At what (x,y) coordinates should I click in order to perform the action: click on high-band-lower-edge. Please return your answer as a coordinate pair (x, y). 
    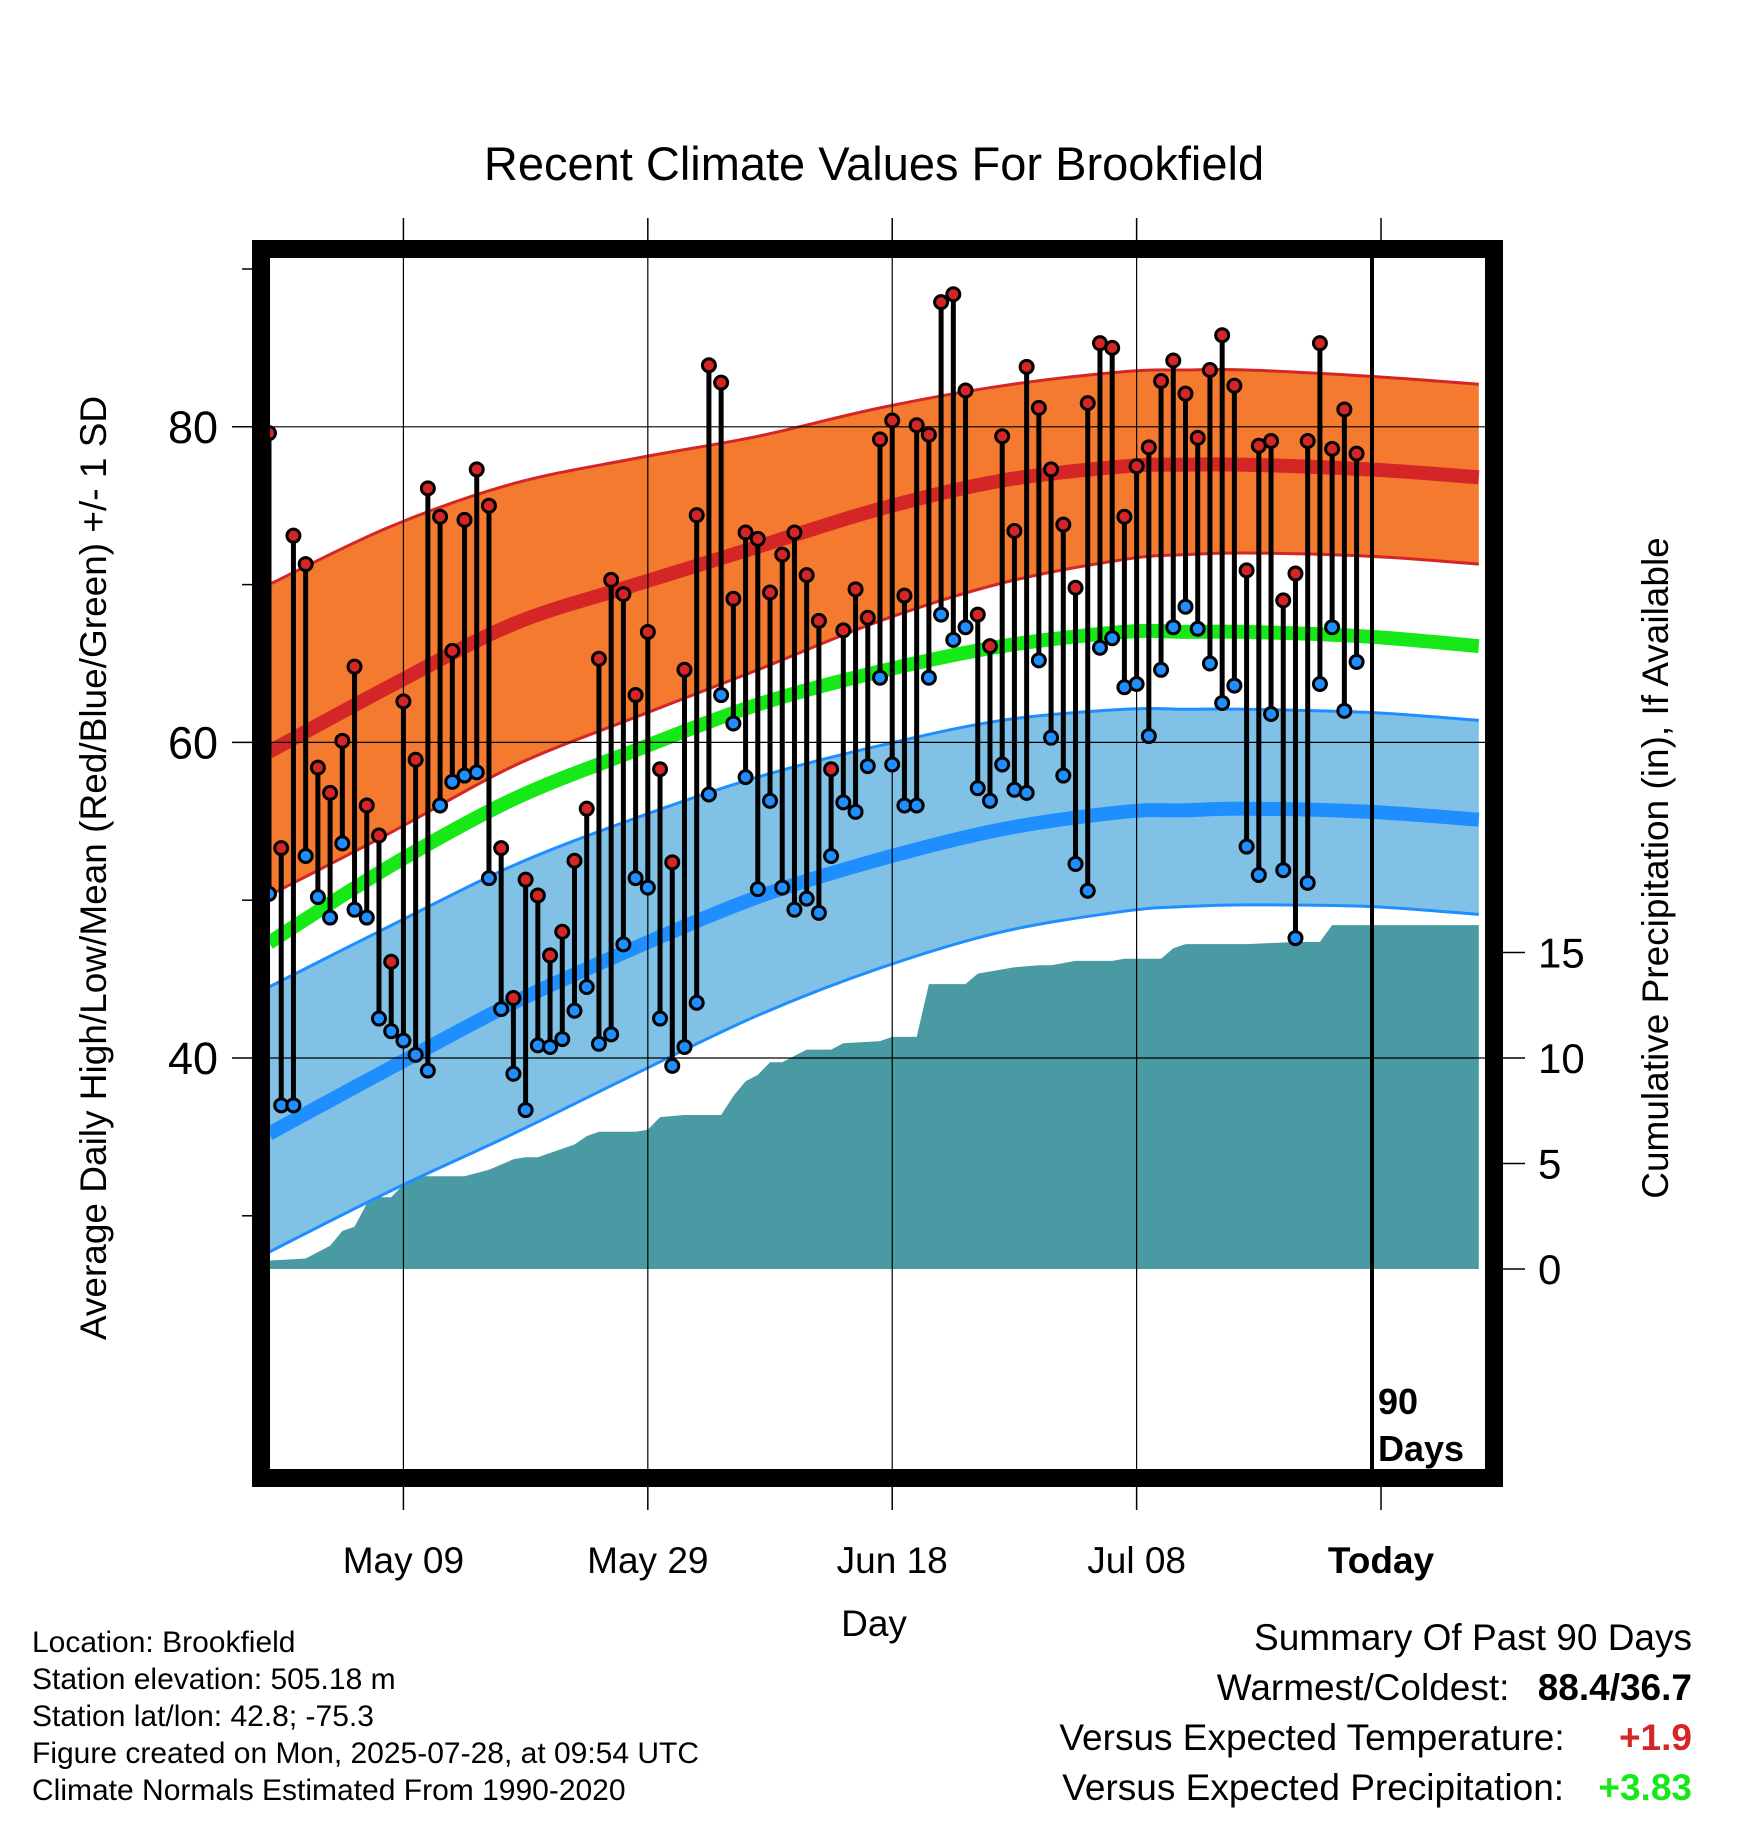
    Looking at the image, I should click on (873, 724).